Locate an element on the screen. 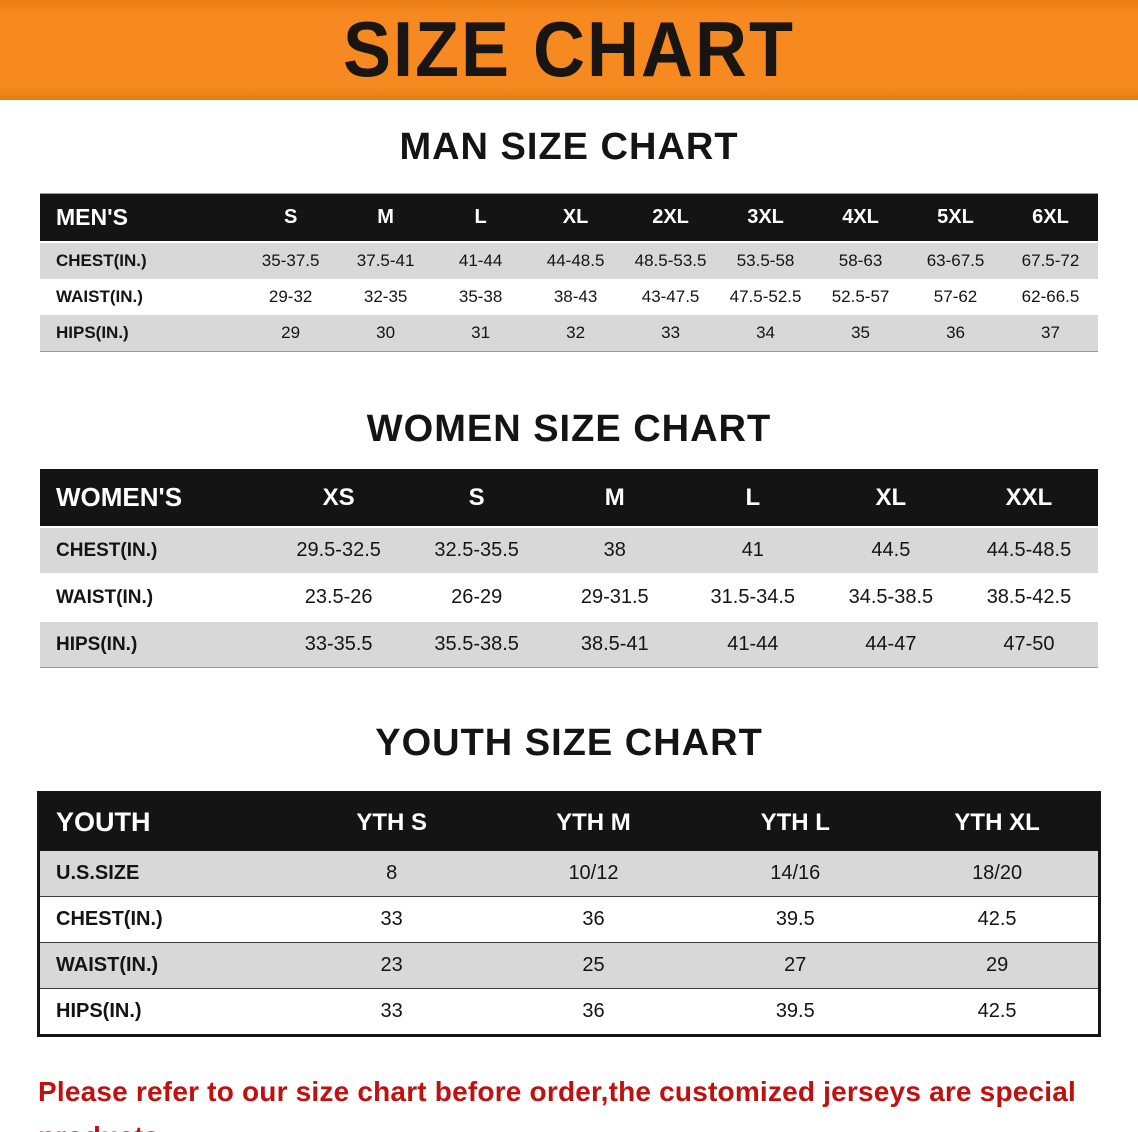  size-column-header: 2XL is located at coordinates (671, 218).